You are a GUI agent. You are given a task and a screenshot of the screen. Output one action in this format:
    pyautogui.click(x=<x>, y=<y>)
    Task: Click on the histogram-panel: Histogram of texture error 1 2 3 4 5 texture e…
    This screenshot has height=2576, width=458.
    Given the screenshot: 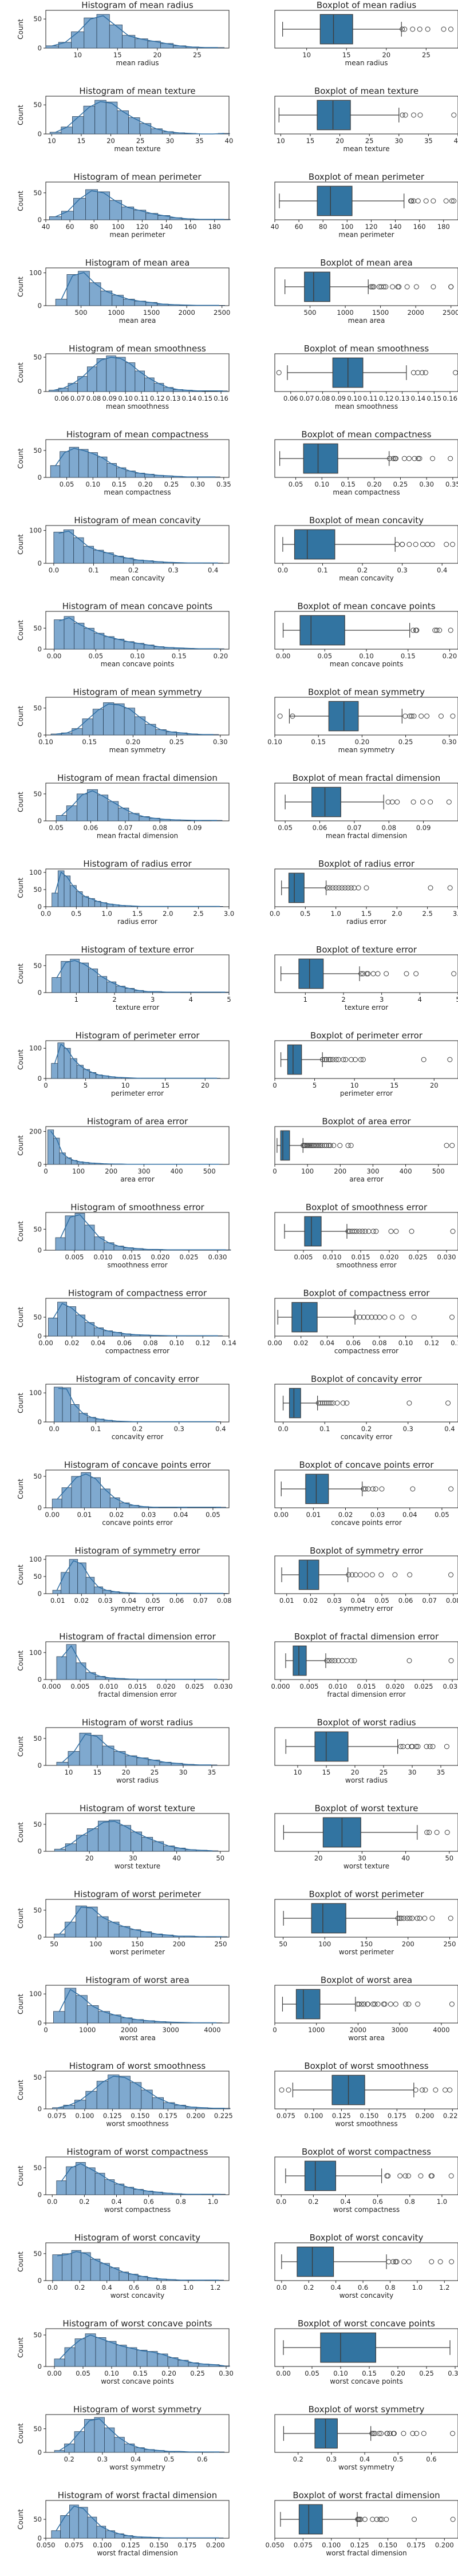 What is the action you would take?
    pyautogui.click(x=124, y=978)
    